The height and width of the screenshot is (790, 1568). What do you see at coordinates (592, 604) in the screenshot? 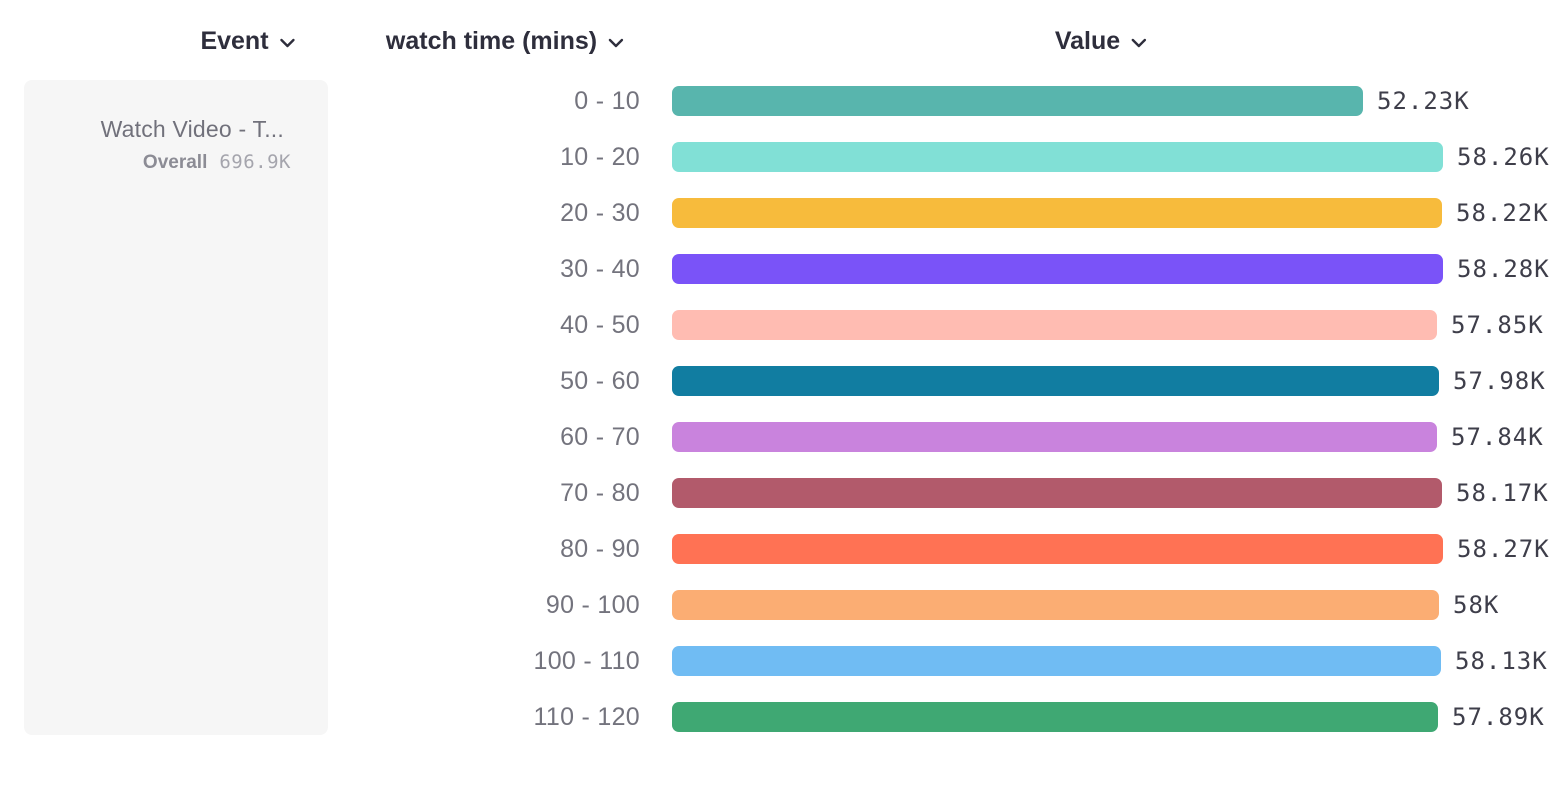
I see `category-label: 90 - 100` at bounding box center [592, 604].